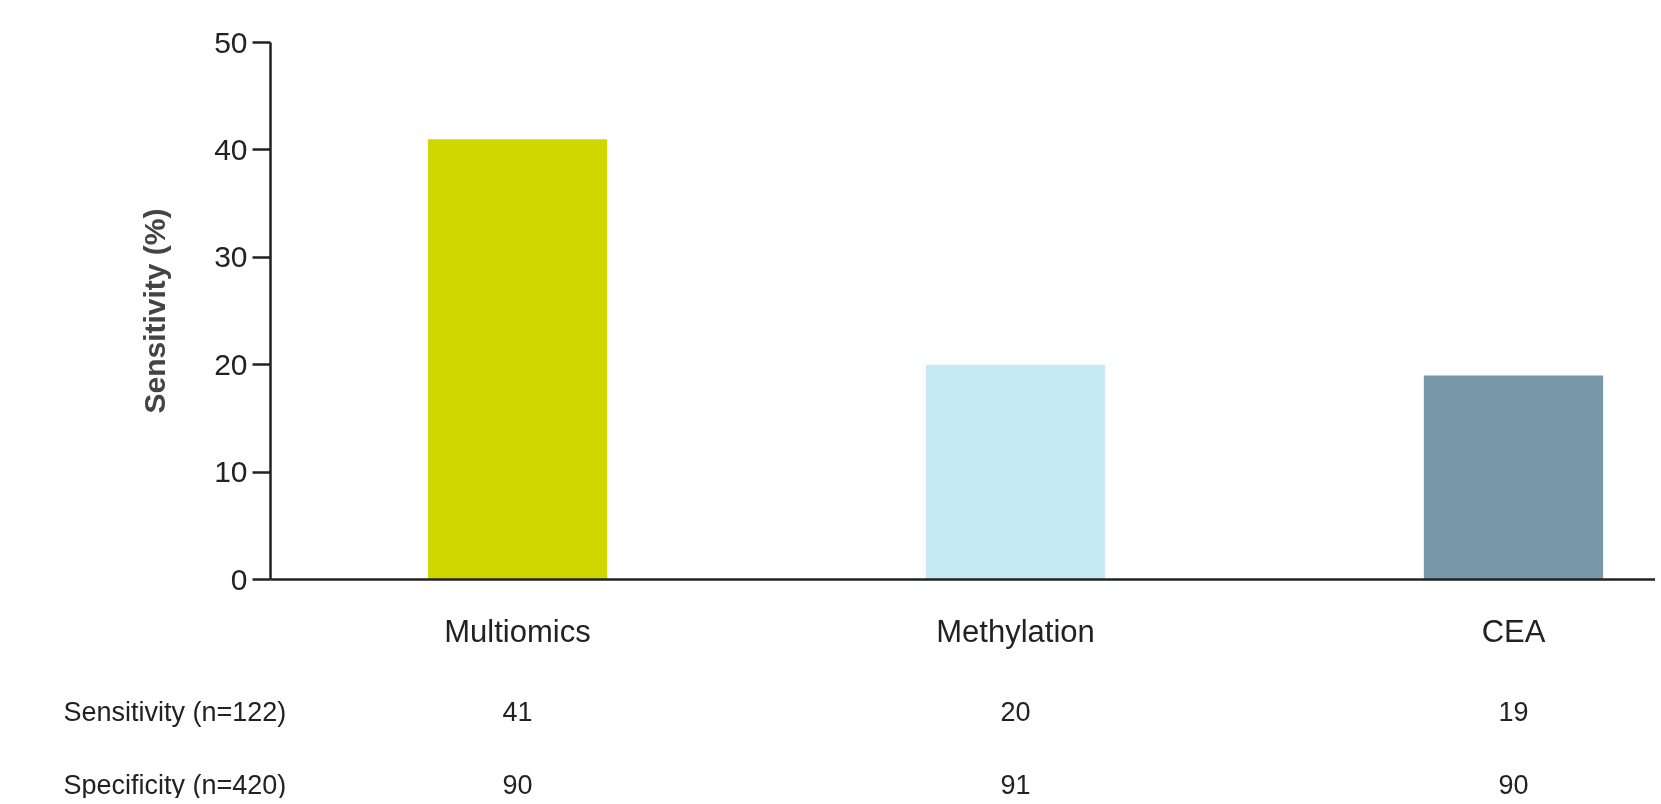 The height and width of the screenshot is (804, 1661). What do you see at coordinates (231, 472) in the screenshot?
I see `y-tick-label: 10` at bounding box center [231, 472].